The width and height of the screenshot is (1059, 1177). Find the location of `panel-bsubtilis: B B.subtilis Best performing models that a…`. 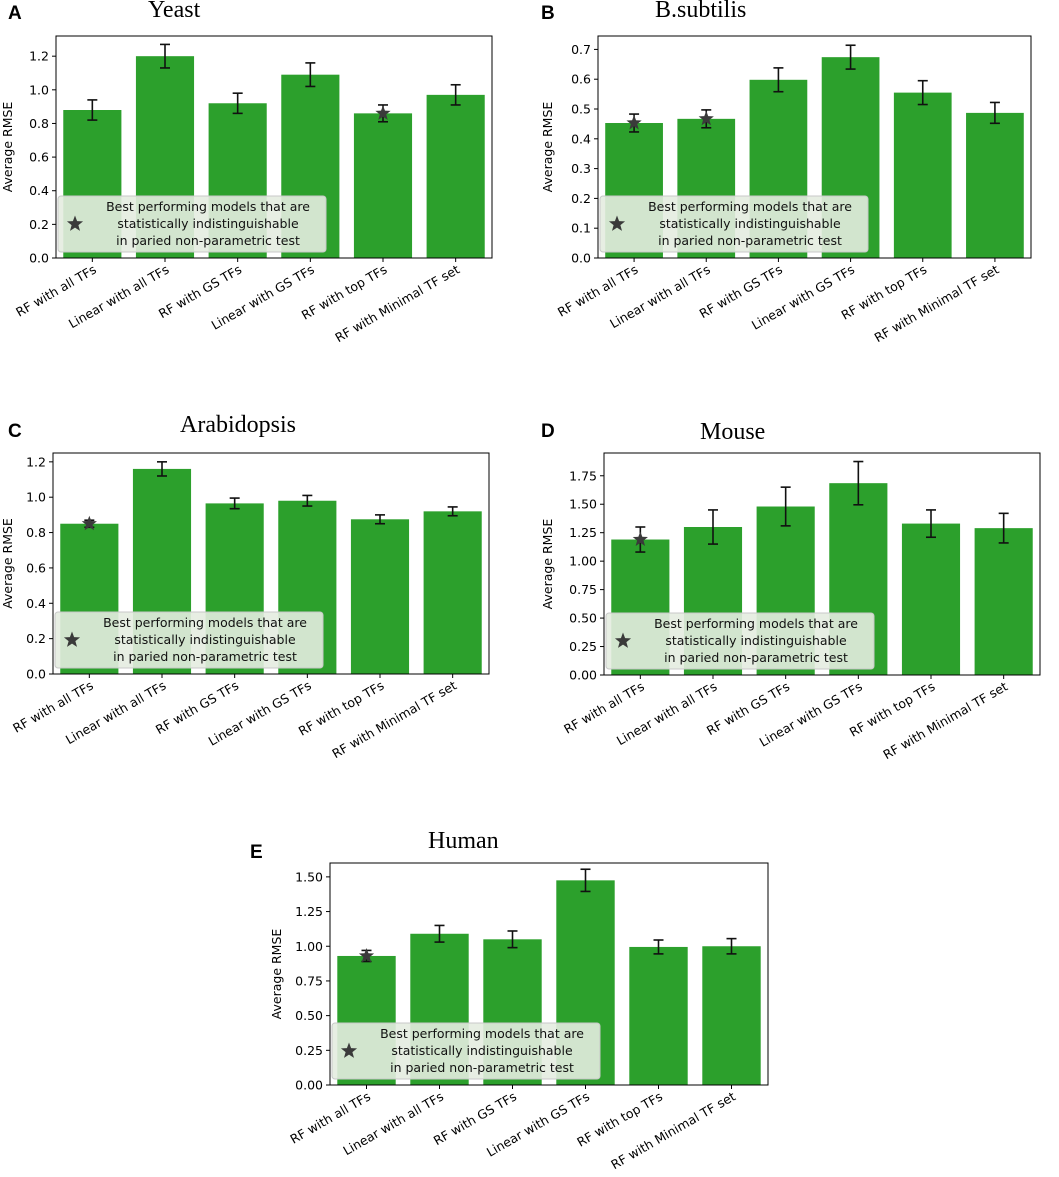

panel-bsubtilis: B B.subtilis Best performing models that a… is located at coordinates (786, 173).